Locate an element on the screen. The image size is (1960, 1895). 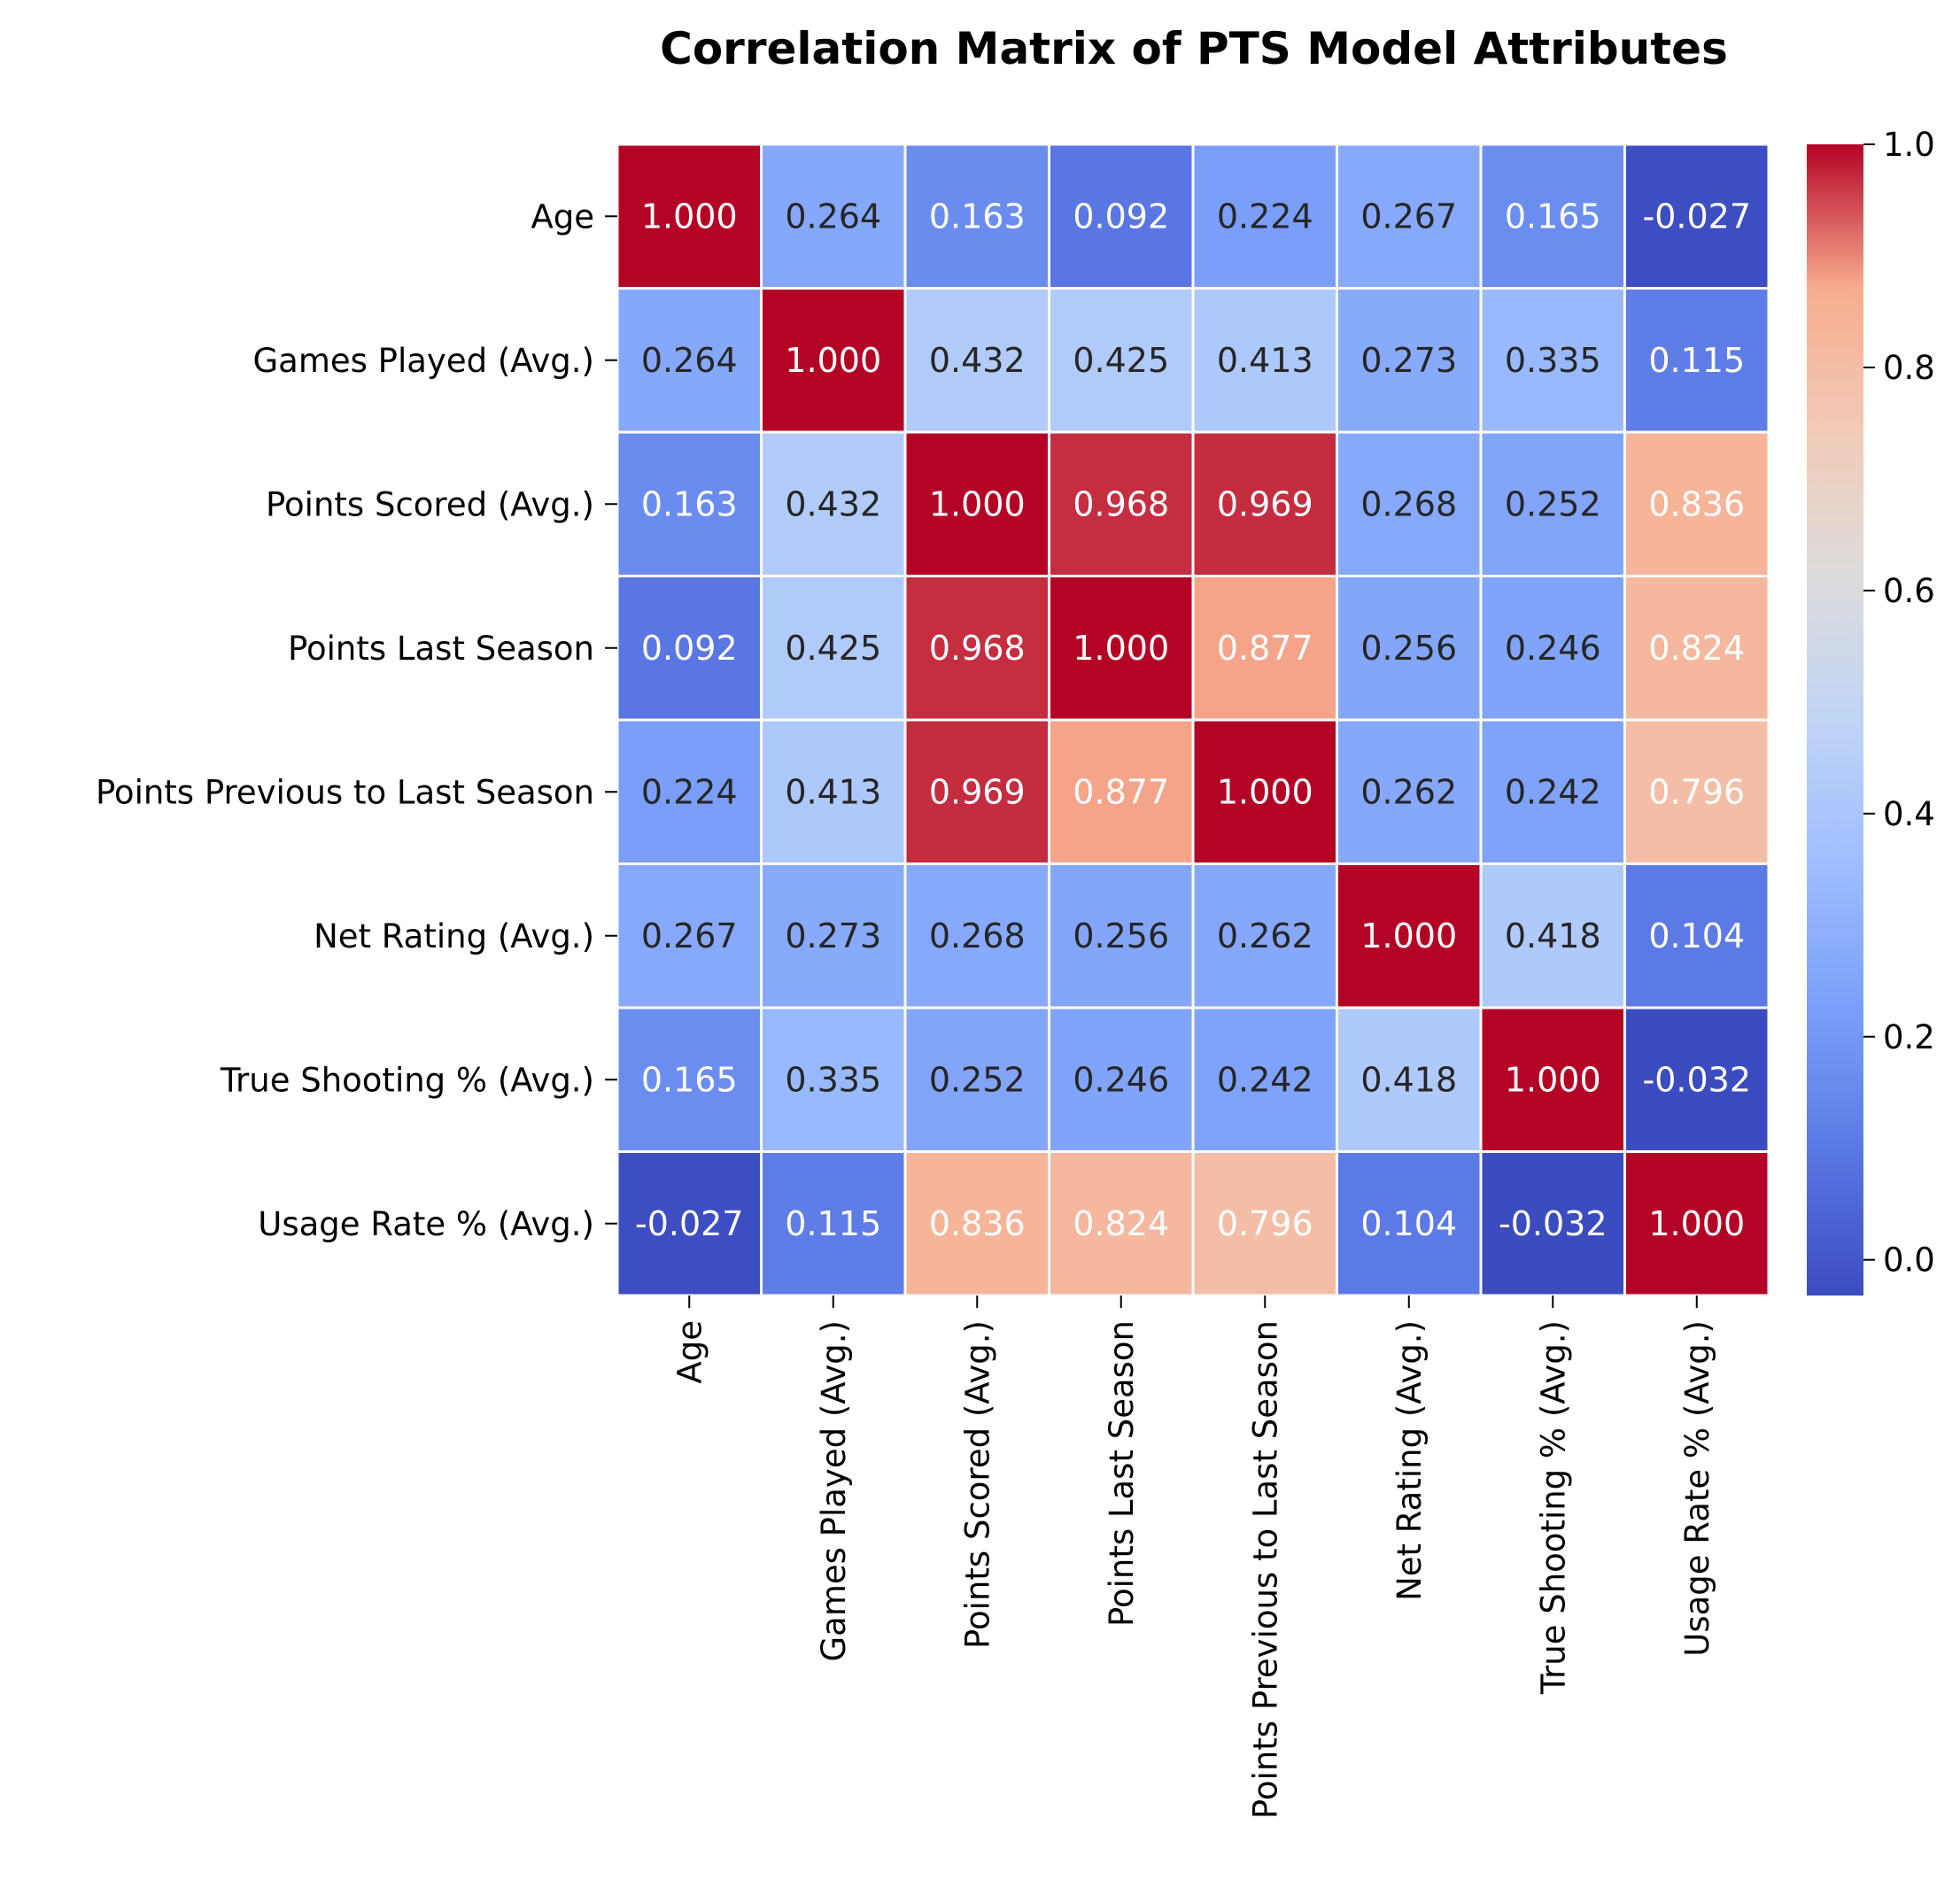
cell-value-label: 0.252 is located at coordinates (978, 1079).